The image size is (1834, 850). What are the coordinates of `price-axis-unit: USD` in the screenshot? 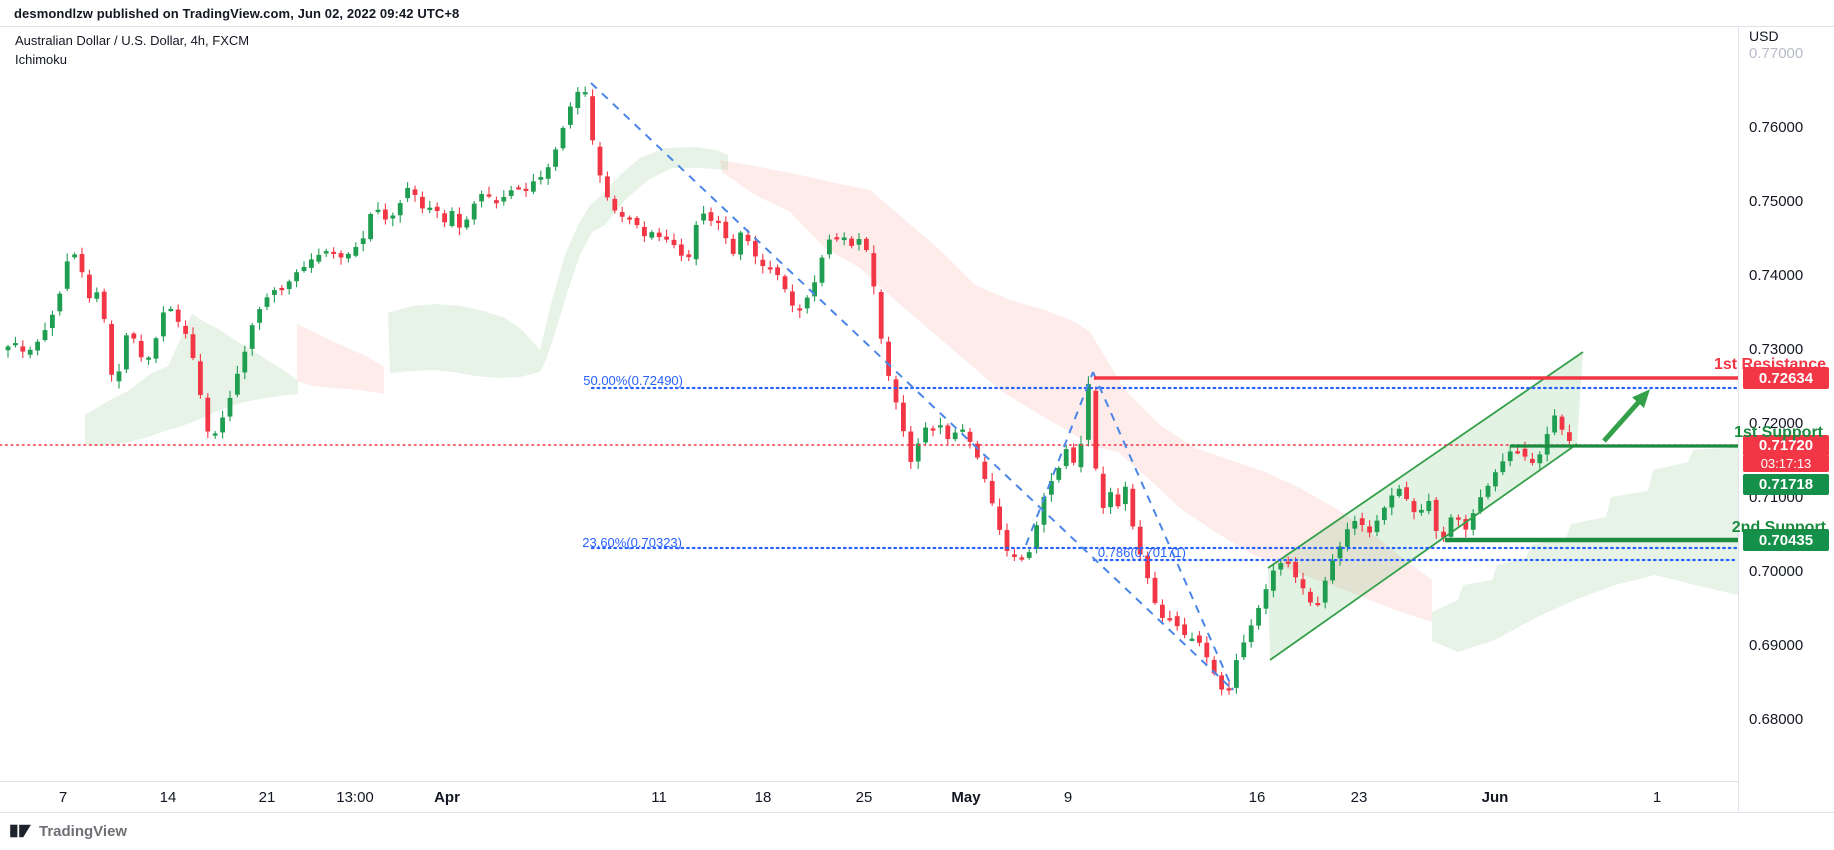 It's located at (1764, 36).